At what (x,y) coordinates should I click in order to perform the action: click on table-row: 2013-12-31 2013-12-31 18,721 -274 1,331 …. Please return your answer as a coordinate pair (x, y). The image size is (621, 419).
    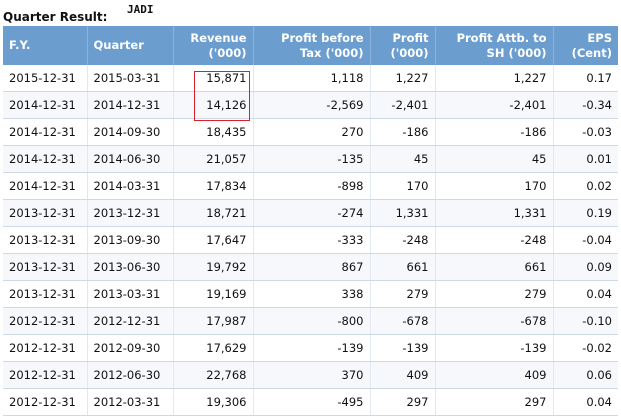
    Looking at the image, I should click on (310, 213).